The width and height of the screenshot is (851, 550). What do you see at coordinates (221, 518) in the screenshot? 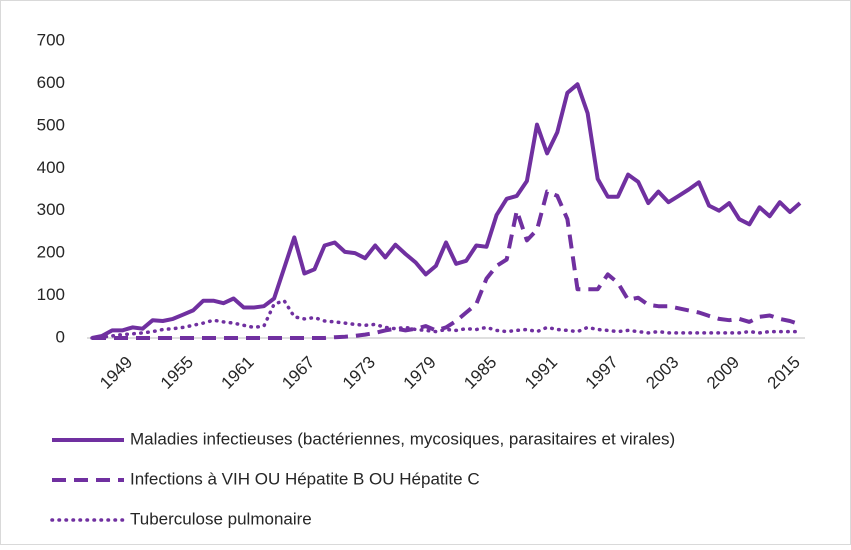
I see `legend-label: Tuberculose pulmonaire` at bounding box center [221, 518].